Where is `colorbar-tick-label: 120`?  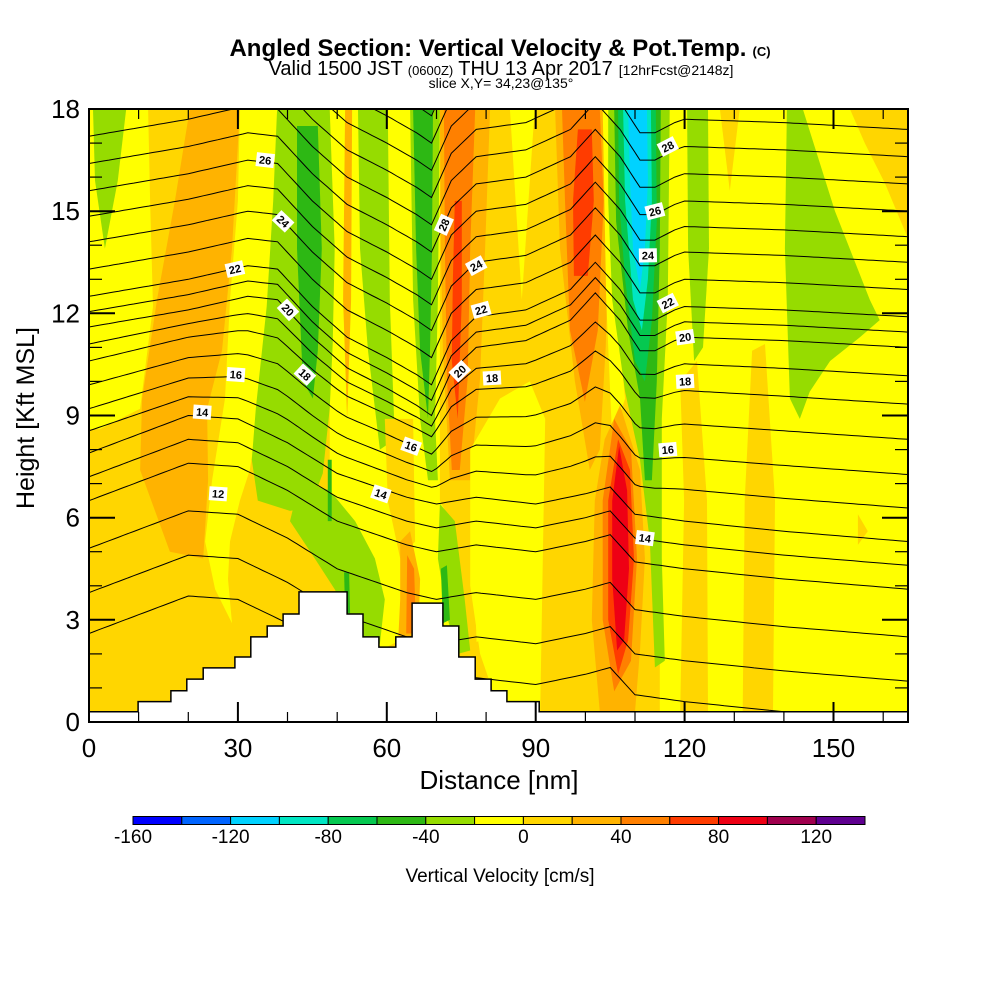 colorbar-tick-label: 120 is located at coordinates (816, 837).